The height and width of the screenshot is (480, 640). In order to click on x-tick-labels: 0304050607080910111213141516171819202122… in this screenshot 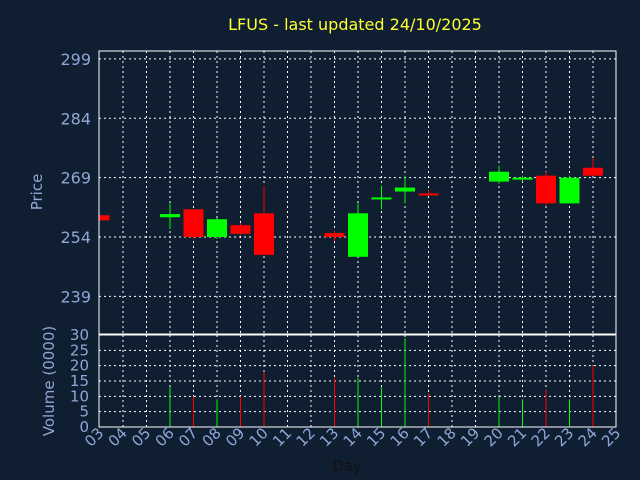, I will do `click(352, 437)`.